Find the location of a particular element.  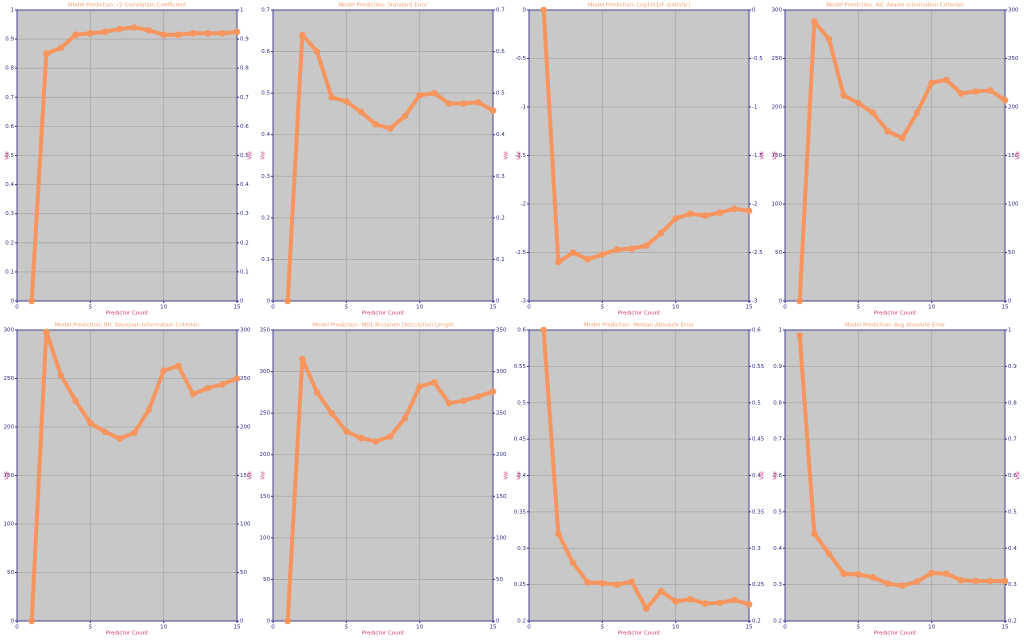

y-tick-label: 300 is located at coordinates (265, 372).